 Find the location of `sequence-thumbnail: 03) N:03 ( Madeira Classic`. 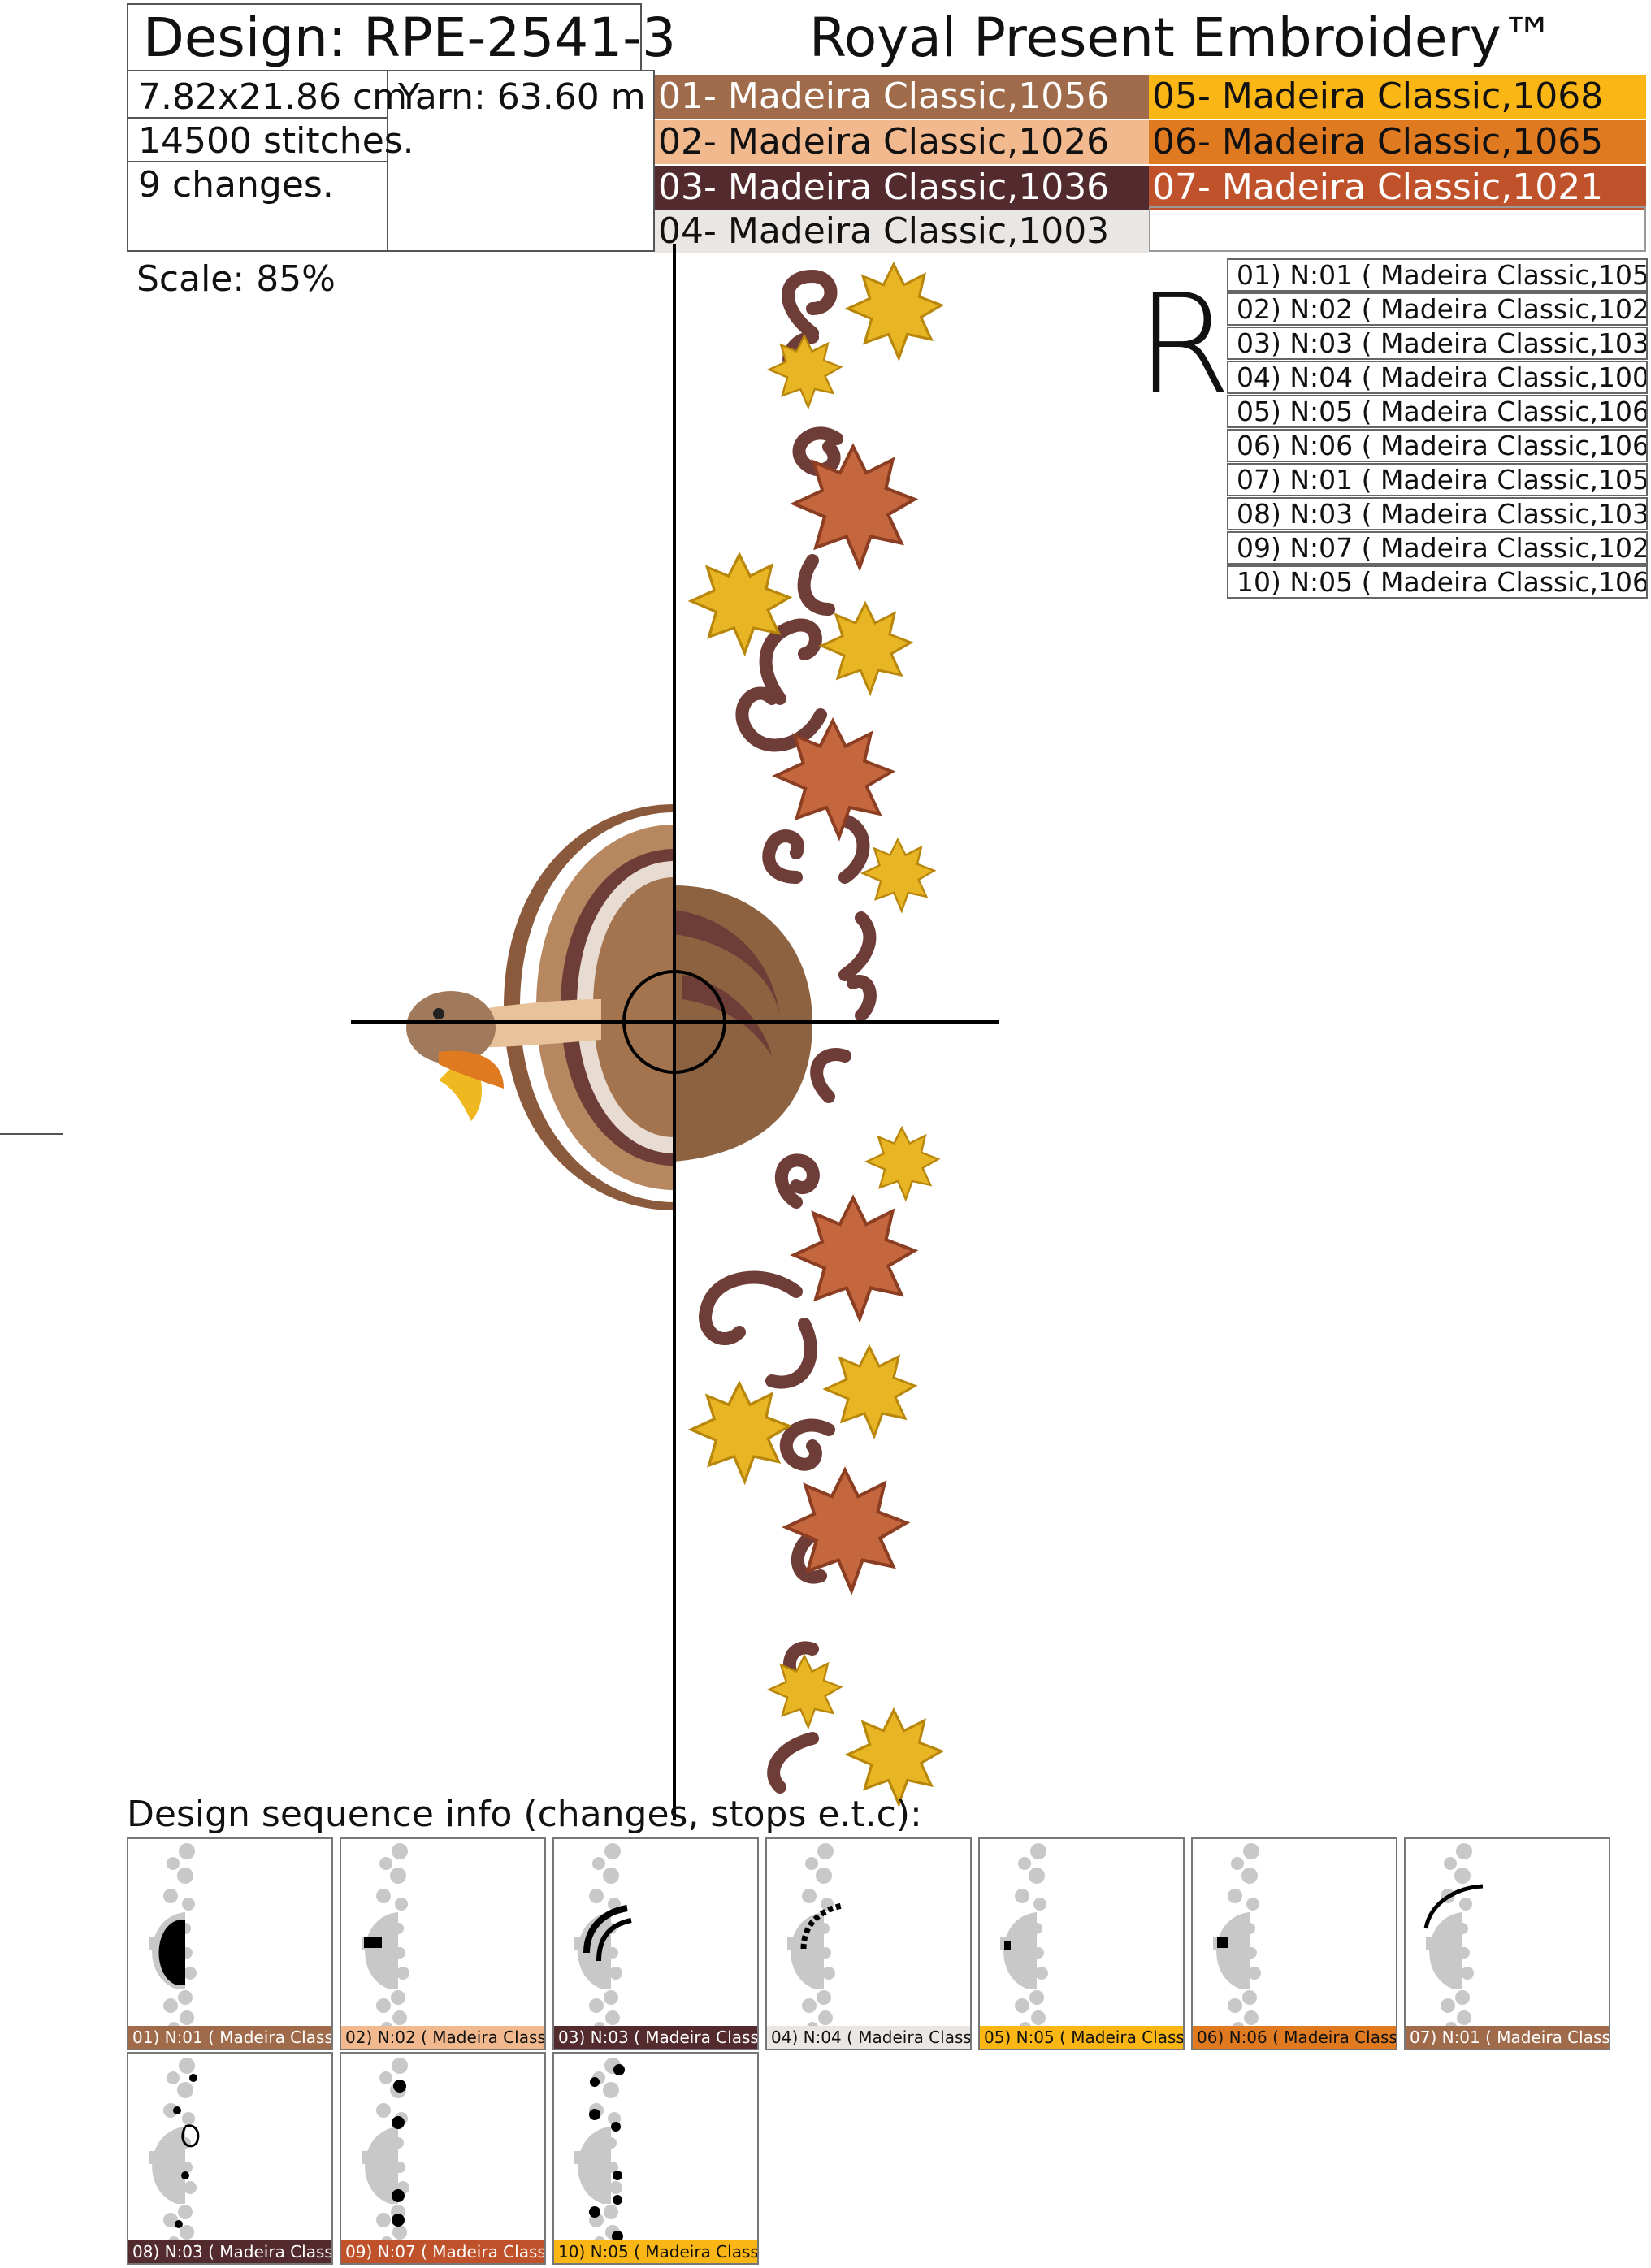

sequence-thumbnail: 03) N:03 ( Madeira Classic is located at coordinates (655, 1944).